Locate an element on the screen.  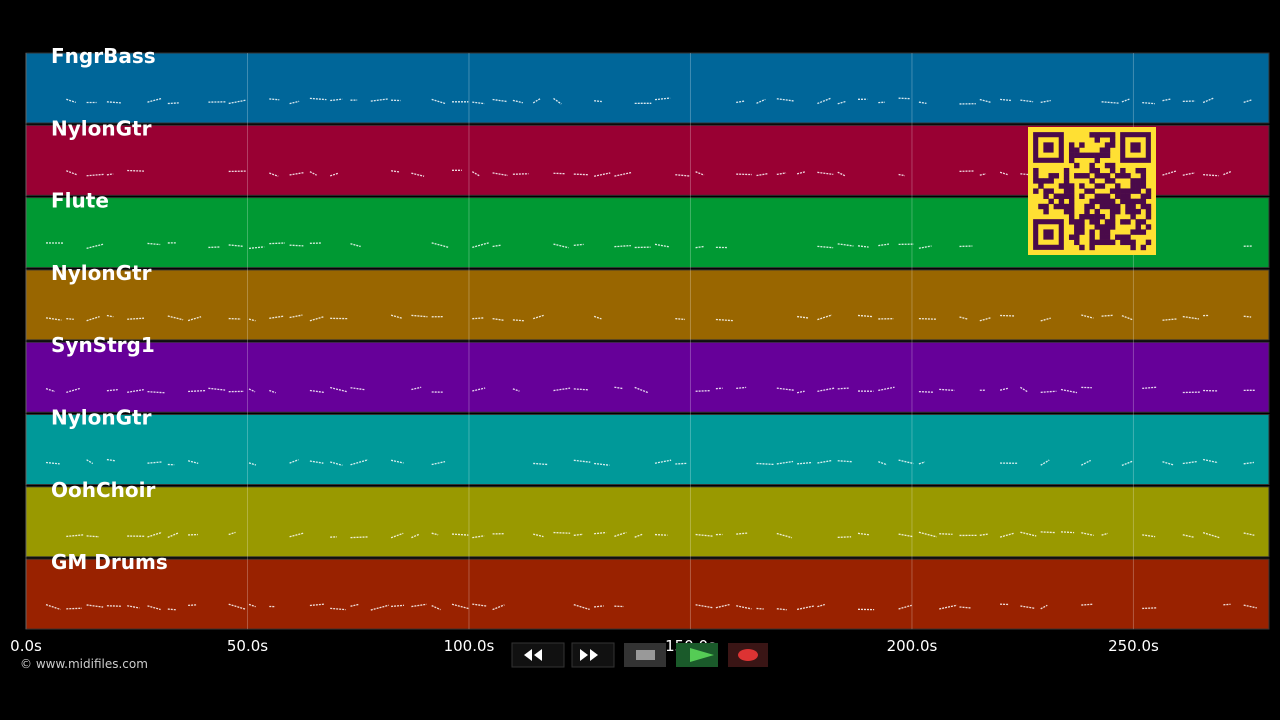
record-button is located at coordinates (748, 655).